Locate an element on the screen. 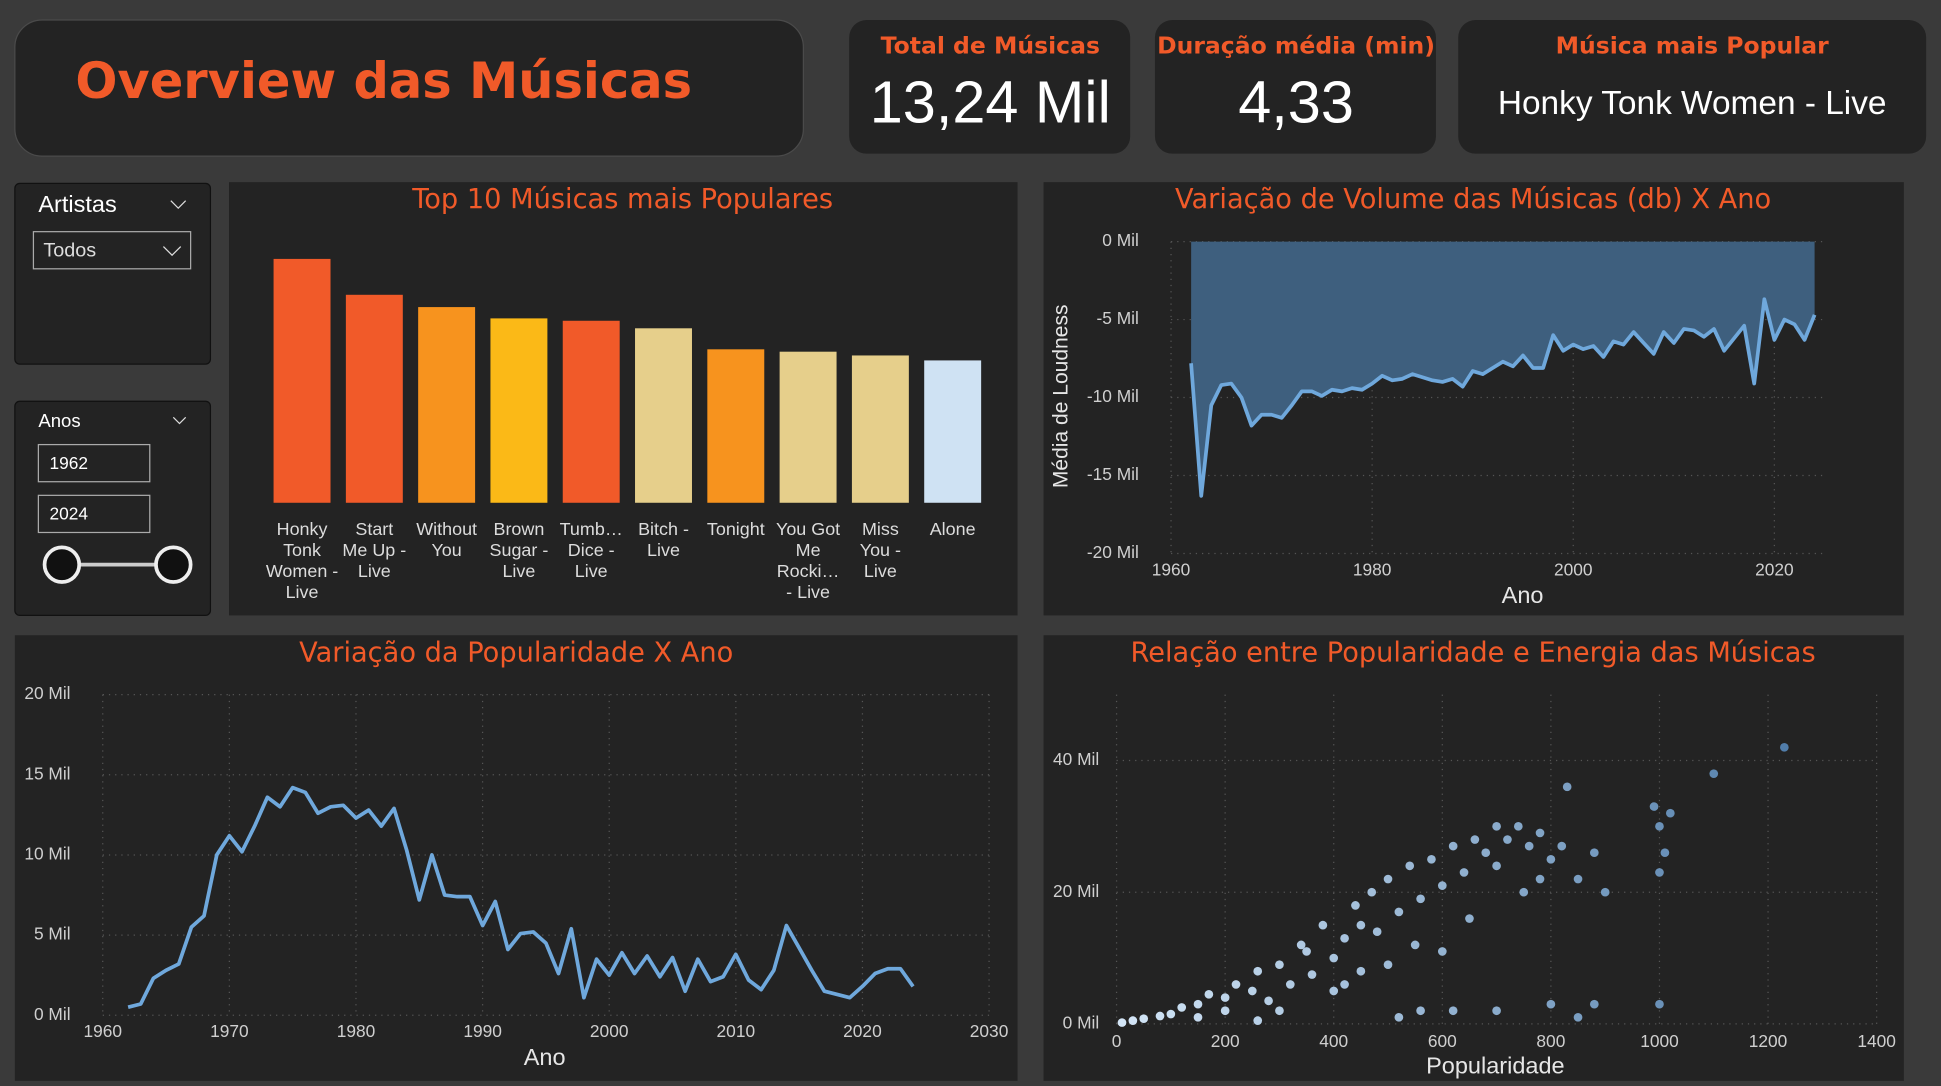 This screenshot has width=1941, height=1086. y-tick-label: -10 Mil is located at coordinates (1113, 396).